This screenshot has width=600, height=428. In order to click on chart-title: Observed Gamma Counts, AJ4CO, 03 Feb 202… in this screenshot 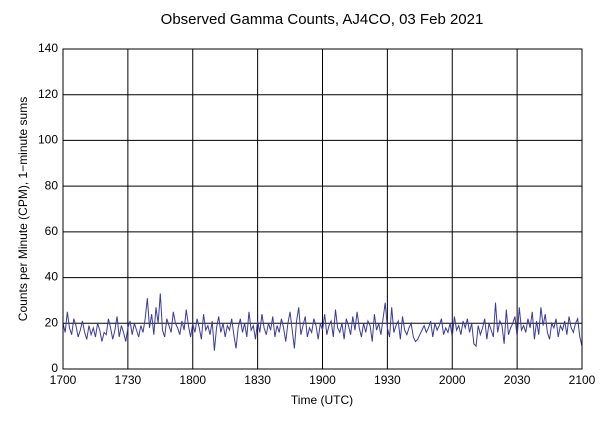, I will do `click(322, 19)`.